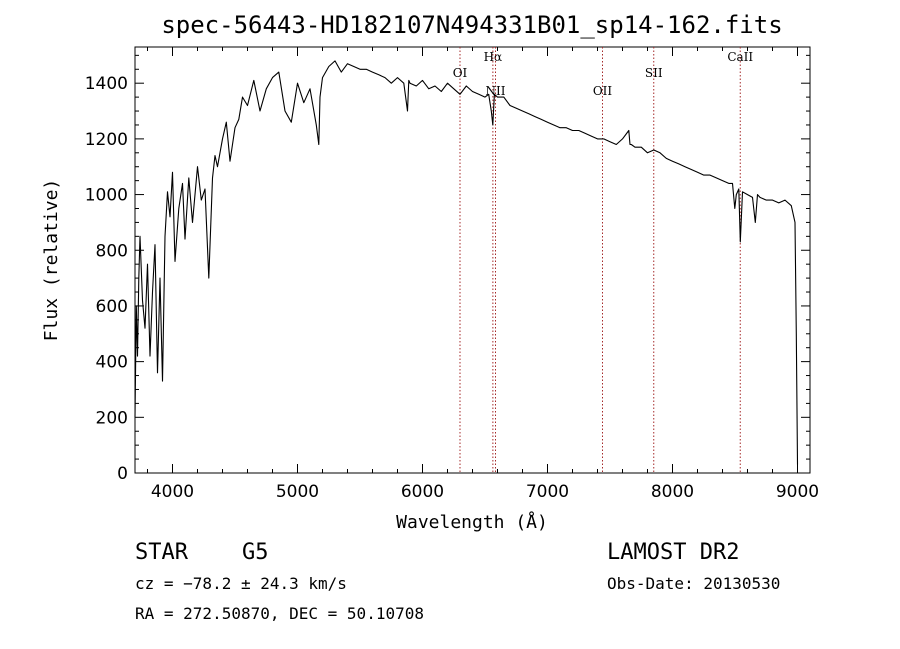 The width and height of the screenshot is (900, 649). I want to click on emission-line-label: OII, so click(603, 91).